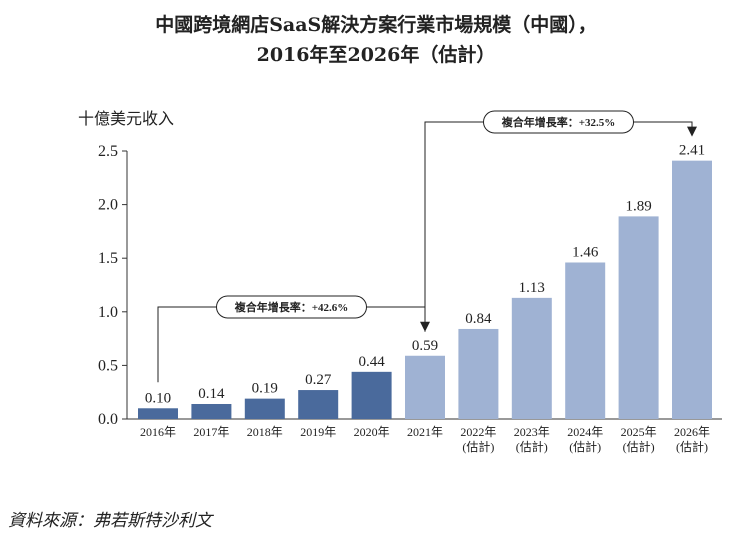  What do you see at coordinates (371, 362) in the screenshot?
I see `bar-value-label: 0.44` at bounding box center [371, 362].